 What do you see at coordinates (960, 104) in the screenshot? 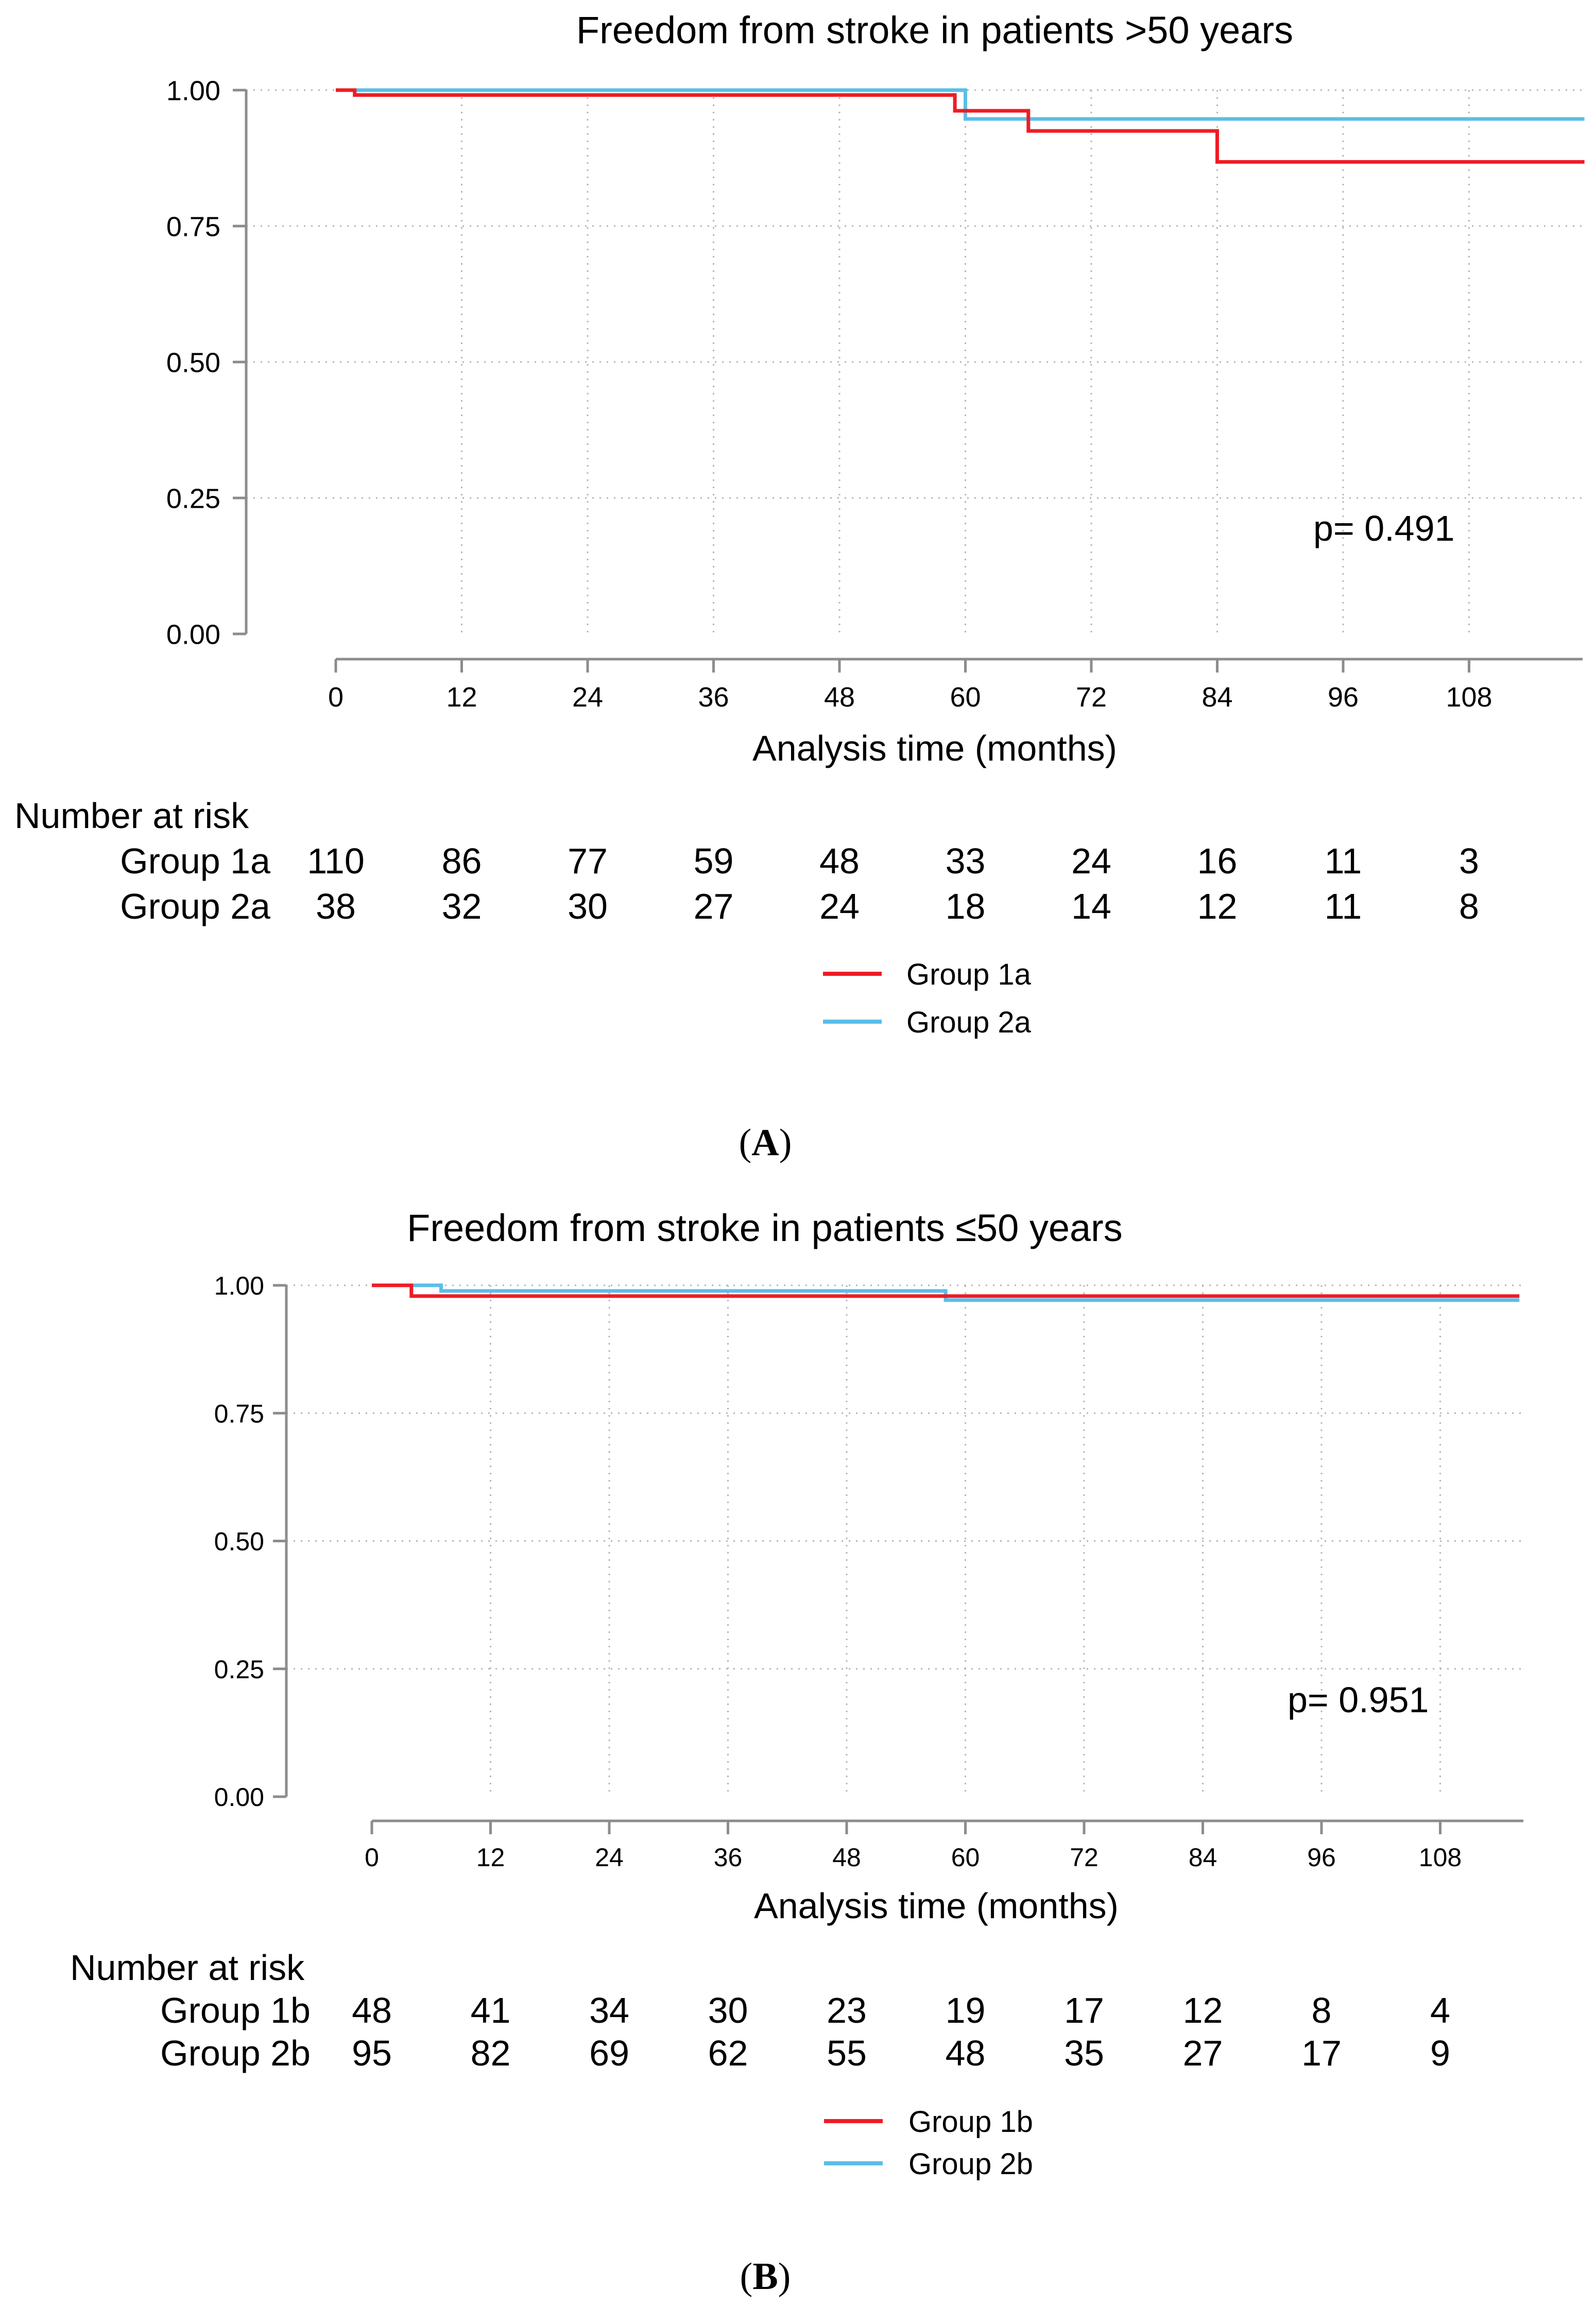
I see `km-curve-group-2a` at bounding box center [960, 104].